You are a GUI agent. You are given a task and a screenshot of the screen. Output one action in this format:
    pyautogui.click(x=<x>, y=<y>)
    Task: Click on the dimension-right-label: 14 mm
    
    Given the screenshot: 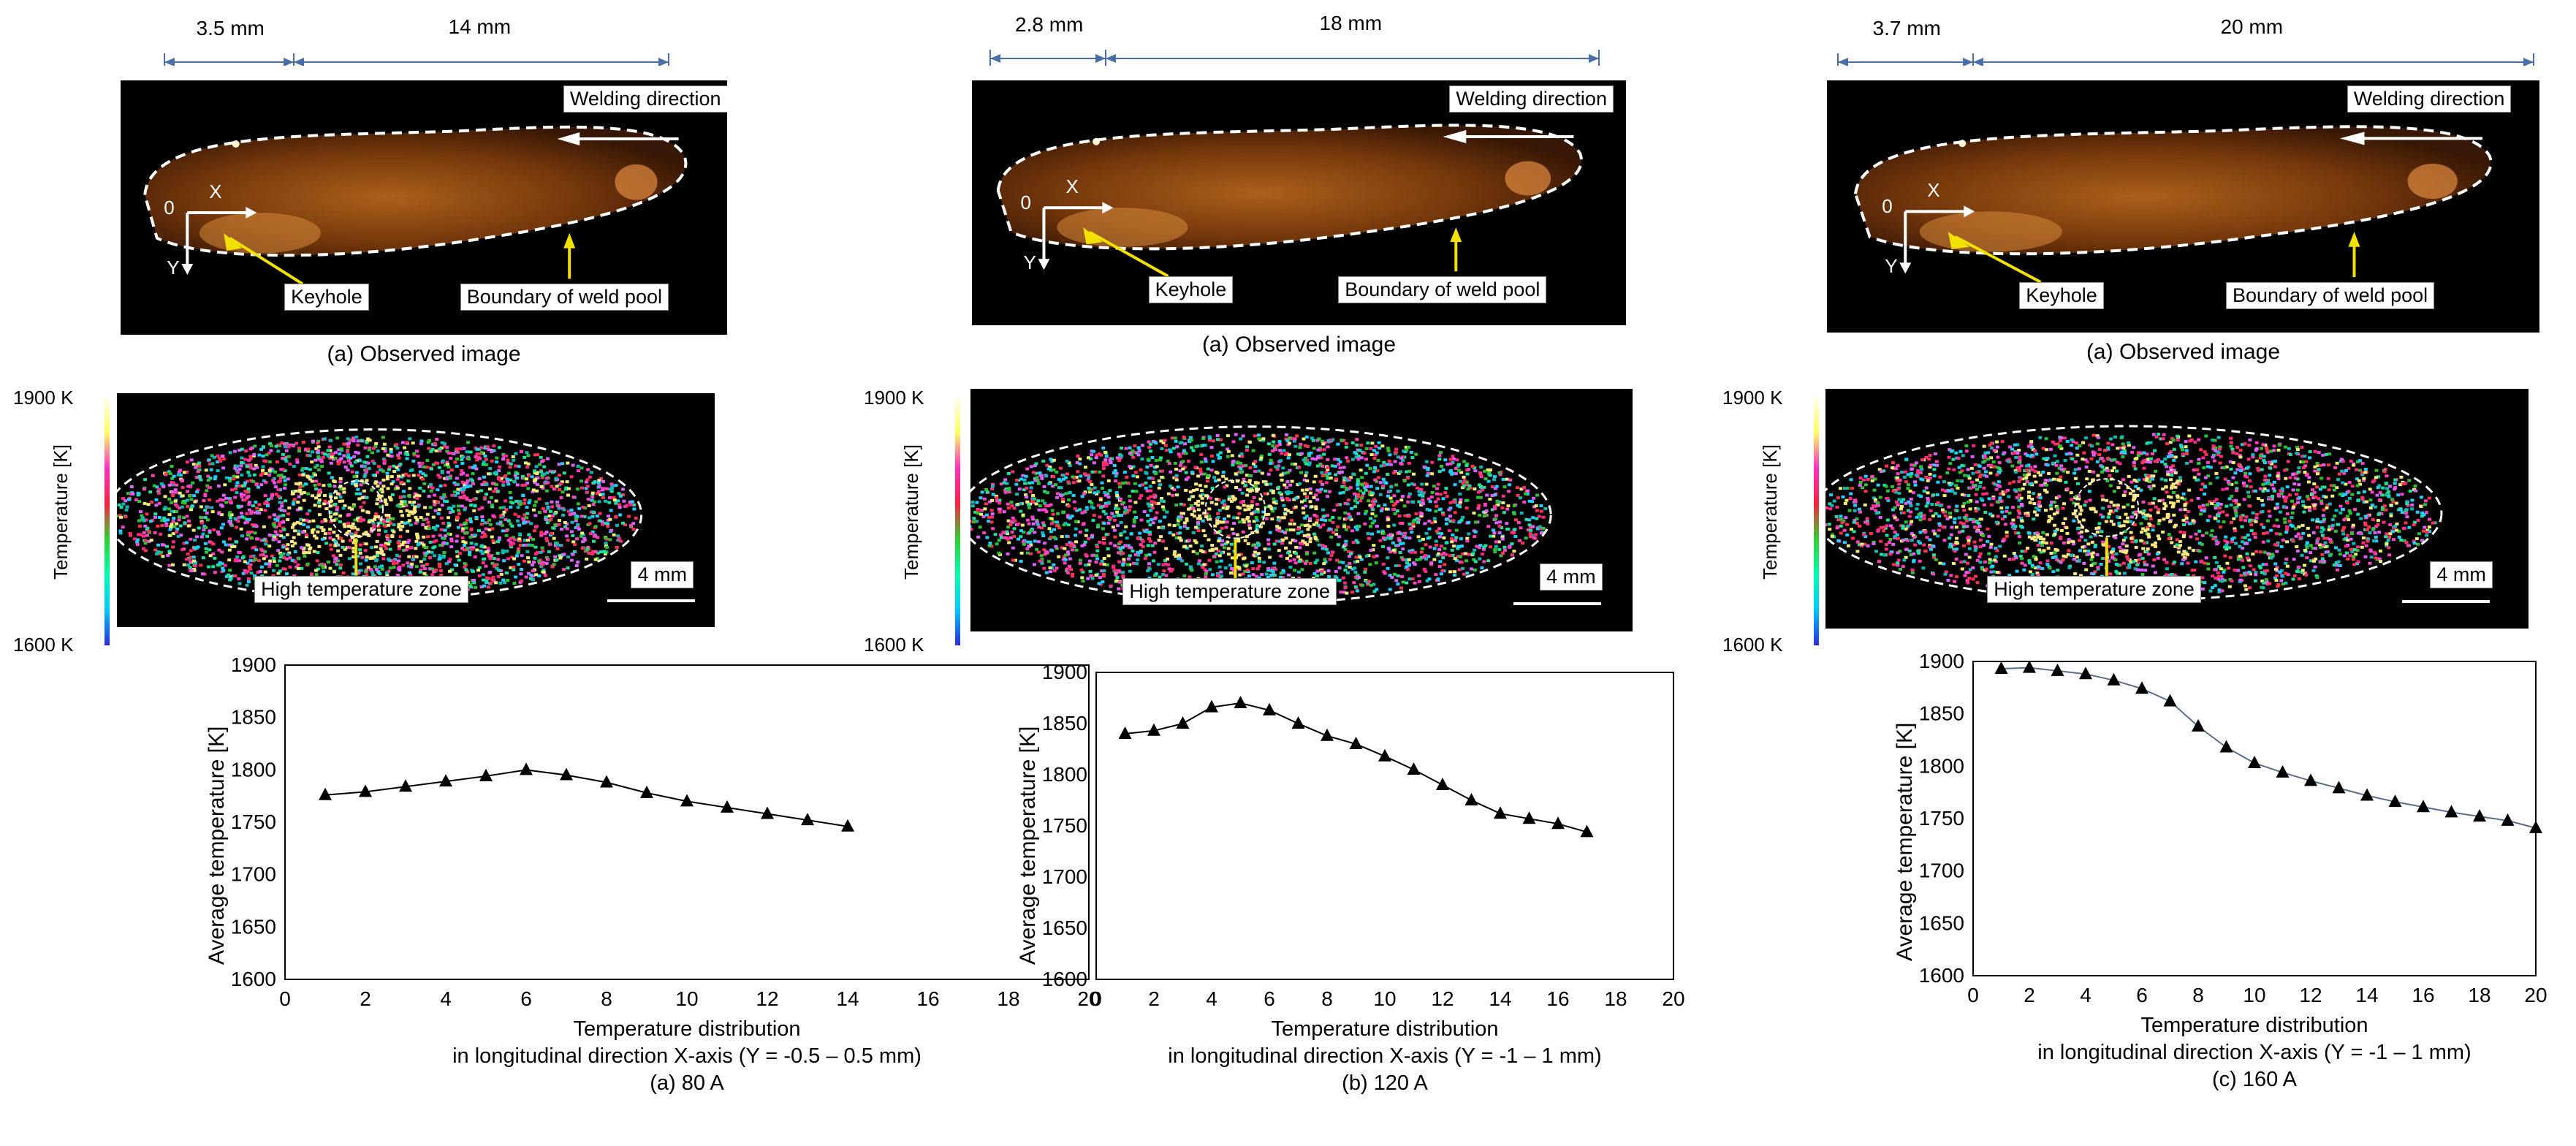 What is the action you would take?
    pyautogui.click(x=480, y=26)
    